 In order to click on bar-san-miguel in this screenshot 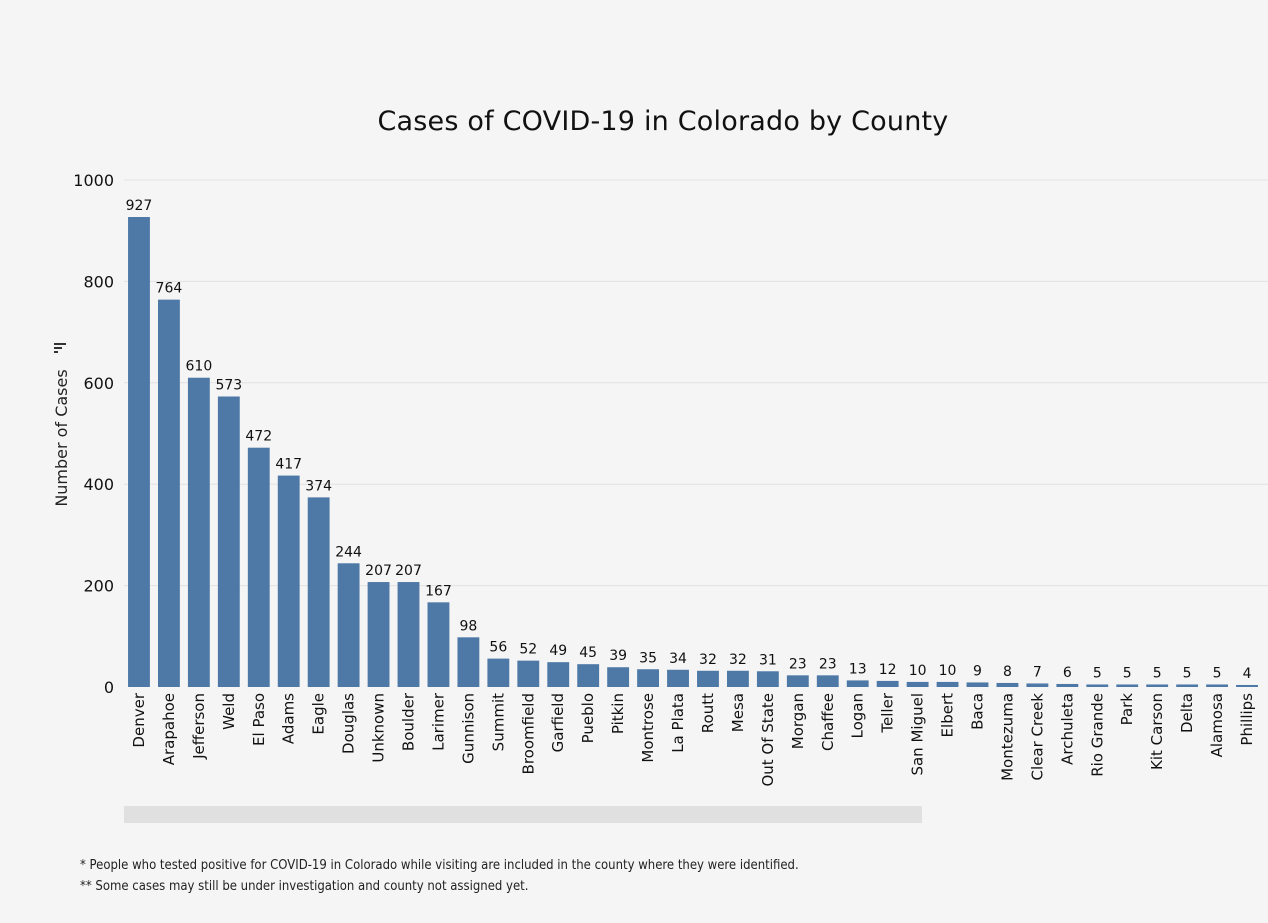, I will do `click(917, 684)`.